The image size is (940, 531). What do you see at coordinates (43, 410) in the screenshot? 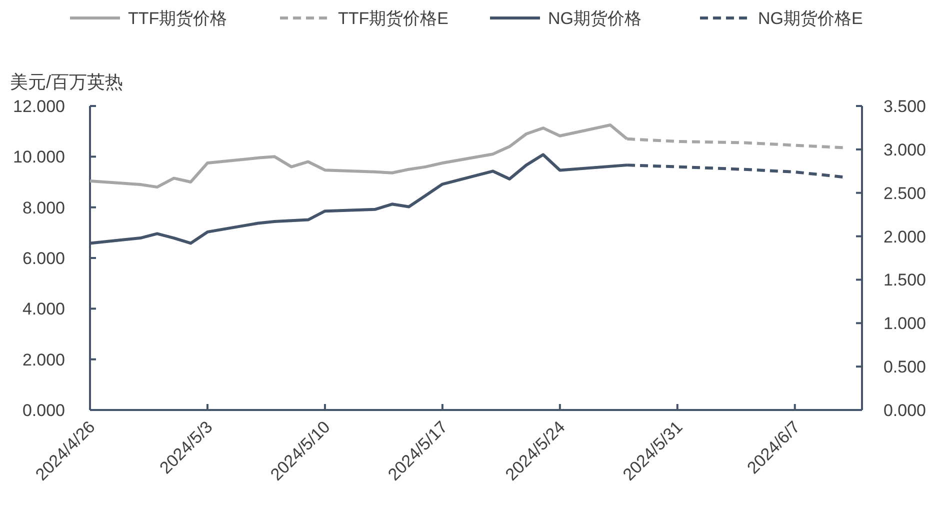
I see `y-tick-label: 0.000` at bounding box center [43, 410].